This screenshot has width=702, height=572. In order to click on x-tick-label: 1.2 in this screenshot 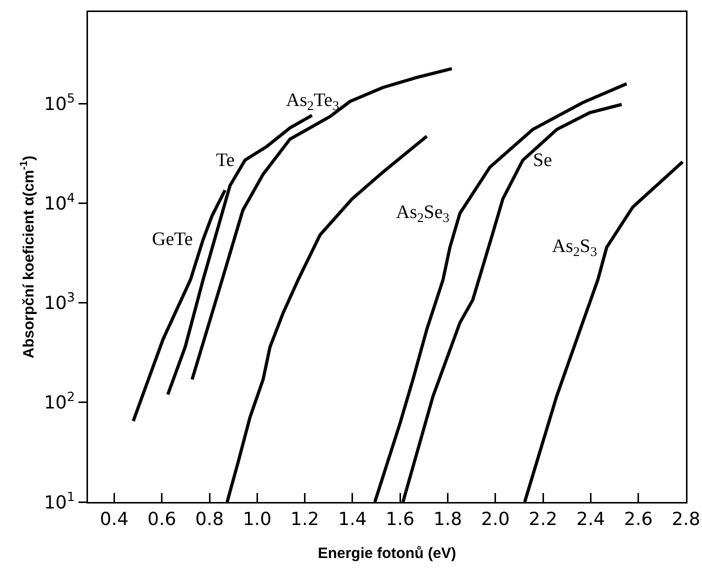, I will do `click(305, 519)`.